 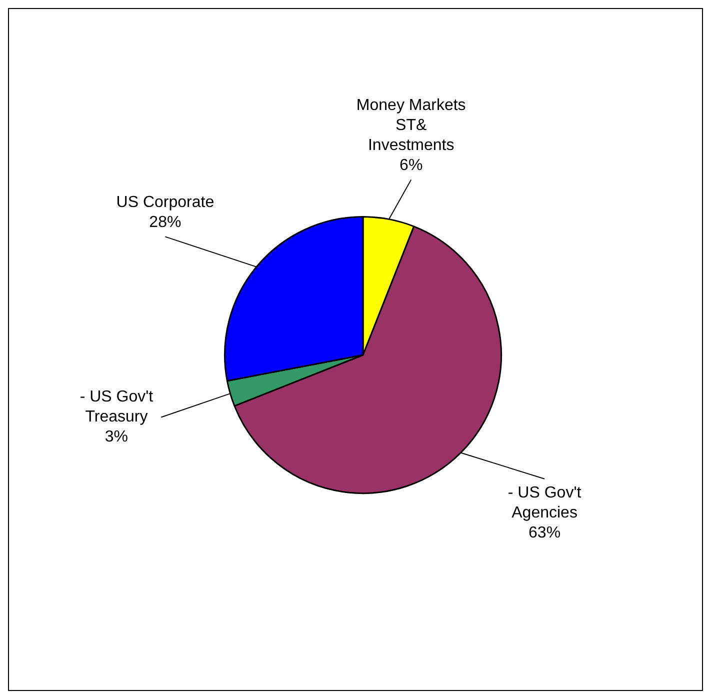 What do you see at coordinates (116, 437) in the screenshot?
I see `data-label: 3%` at bounding box center [116, 437].